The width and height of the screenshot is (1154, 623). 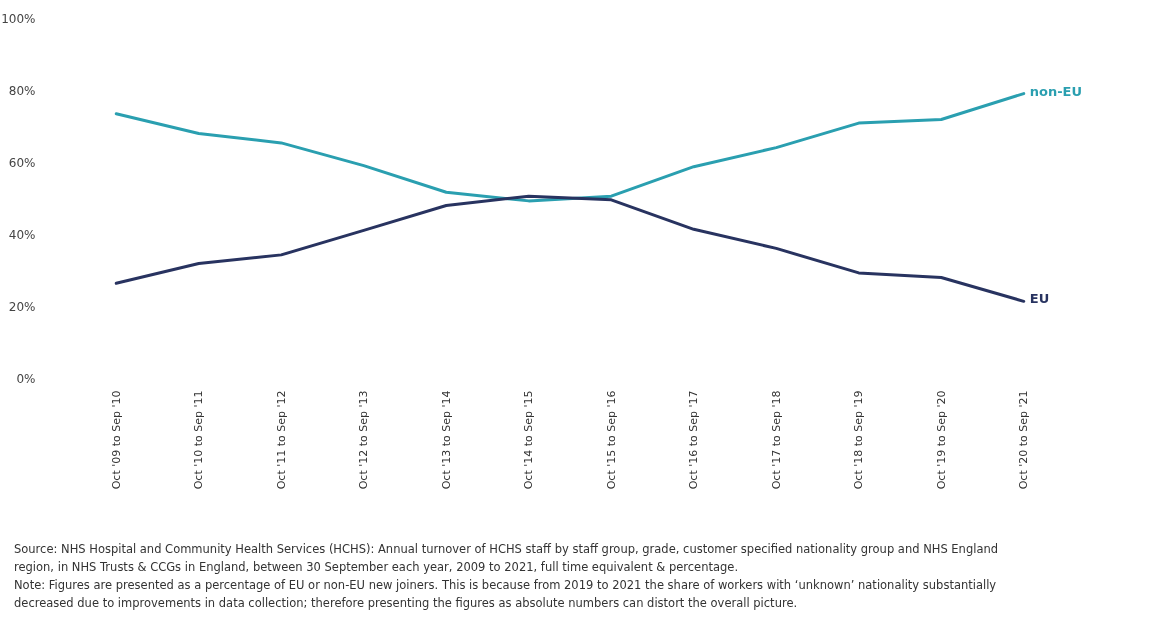 What do you see at coordinates (776, 440) in the screenshot?
I see `x-tick-label: Oct '17 to Sep '18` at bounding box center [776, 440].